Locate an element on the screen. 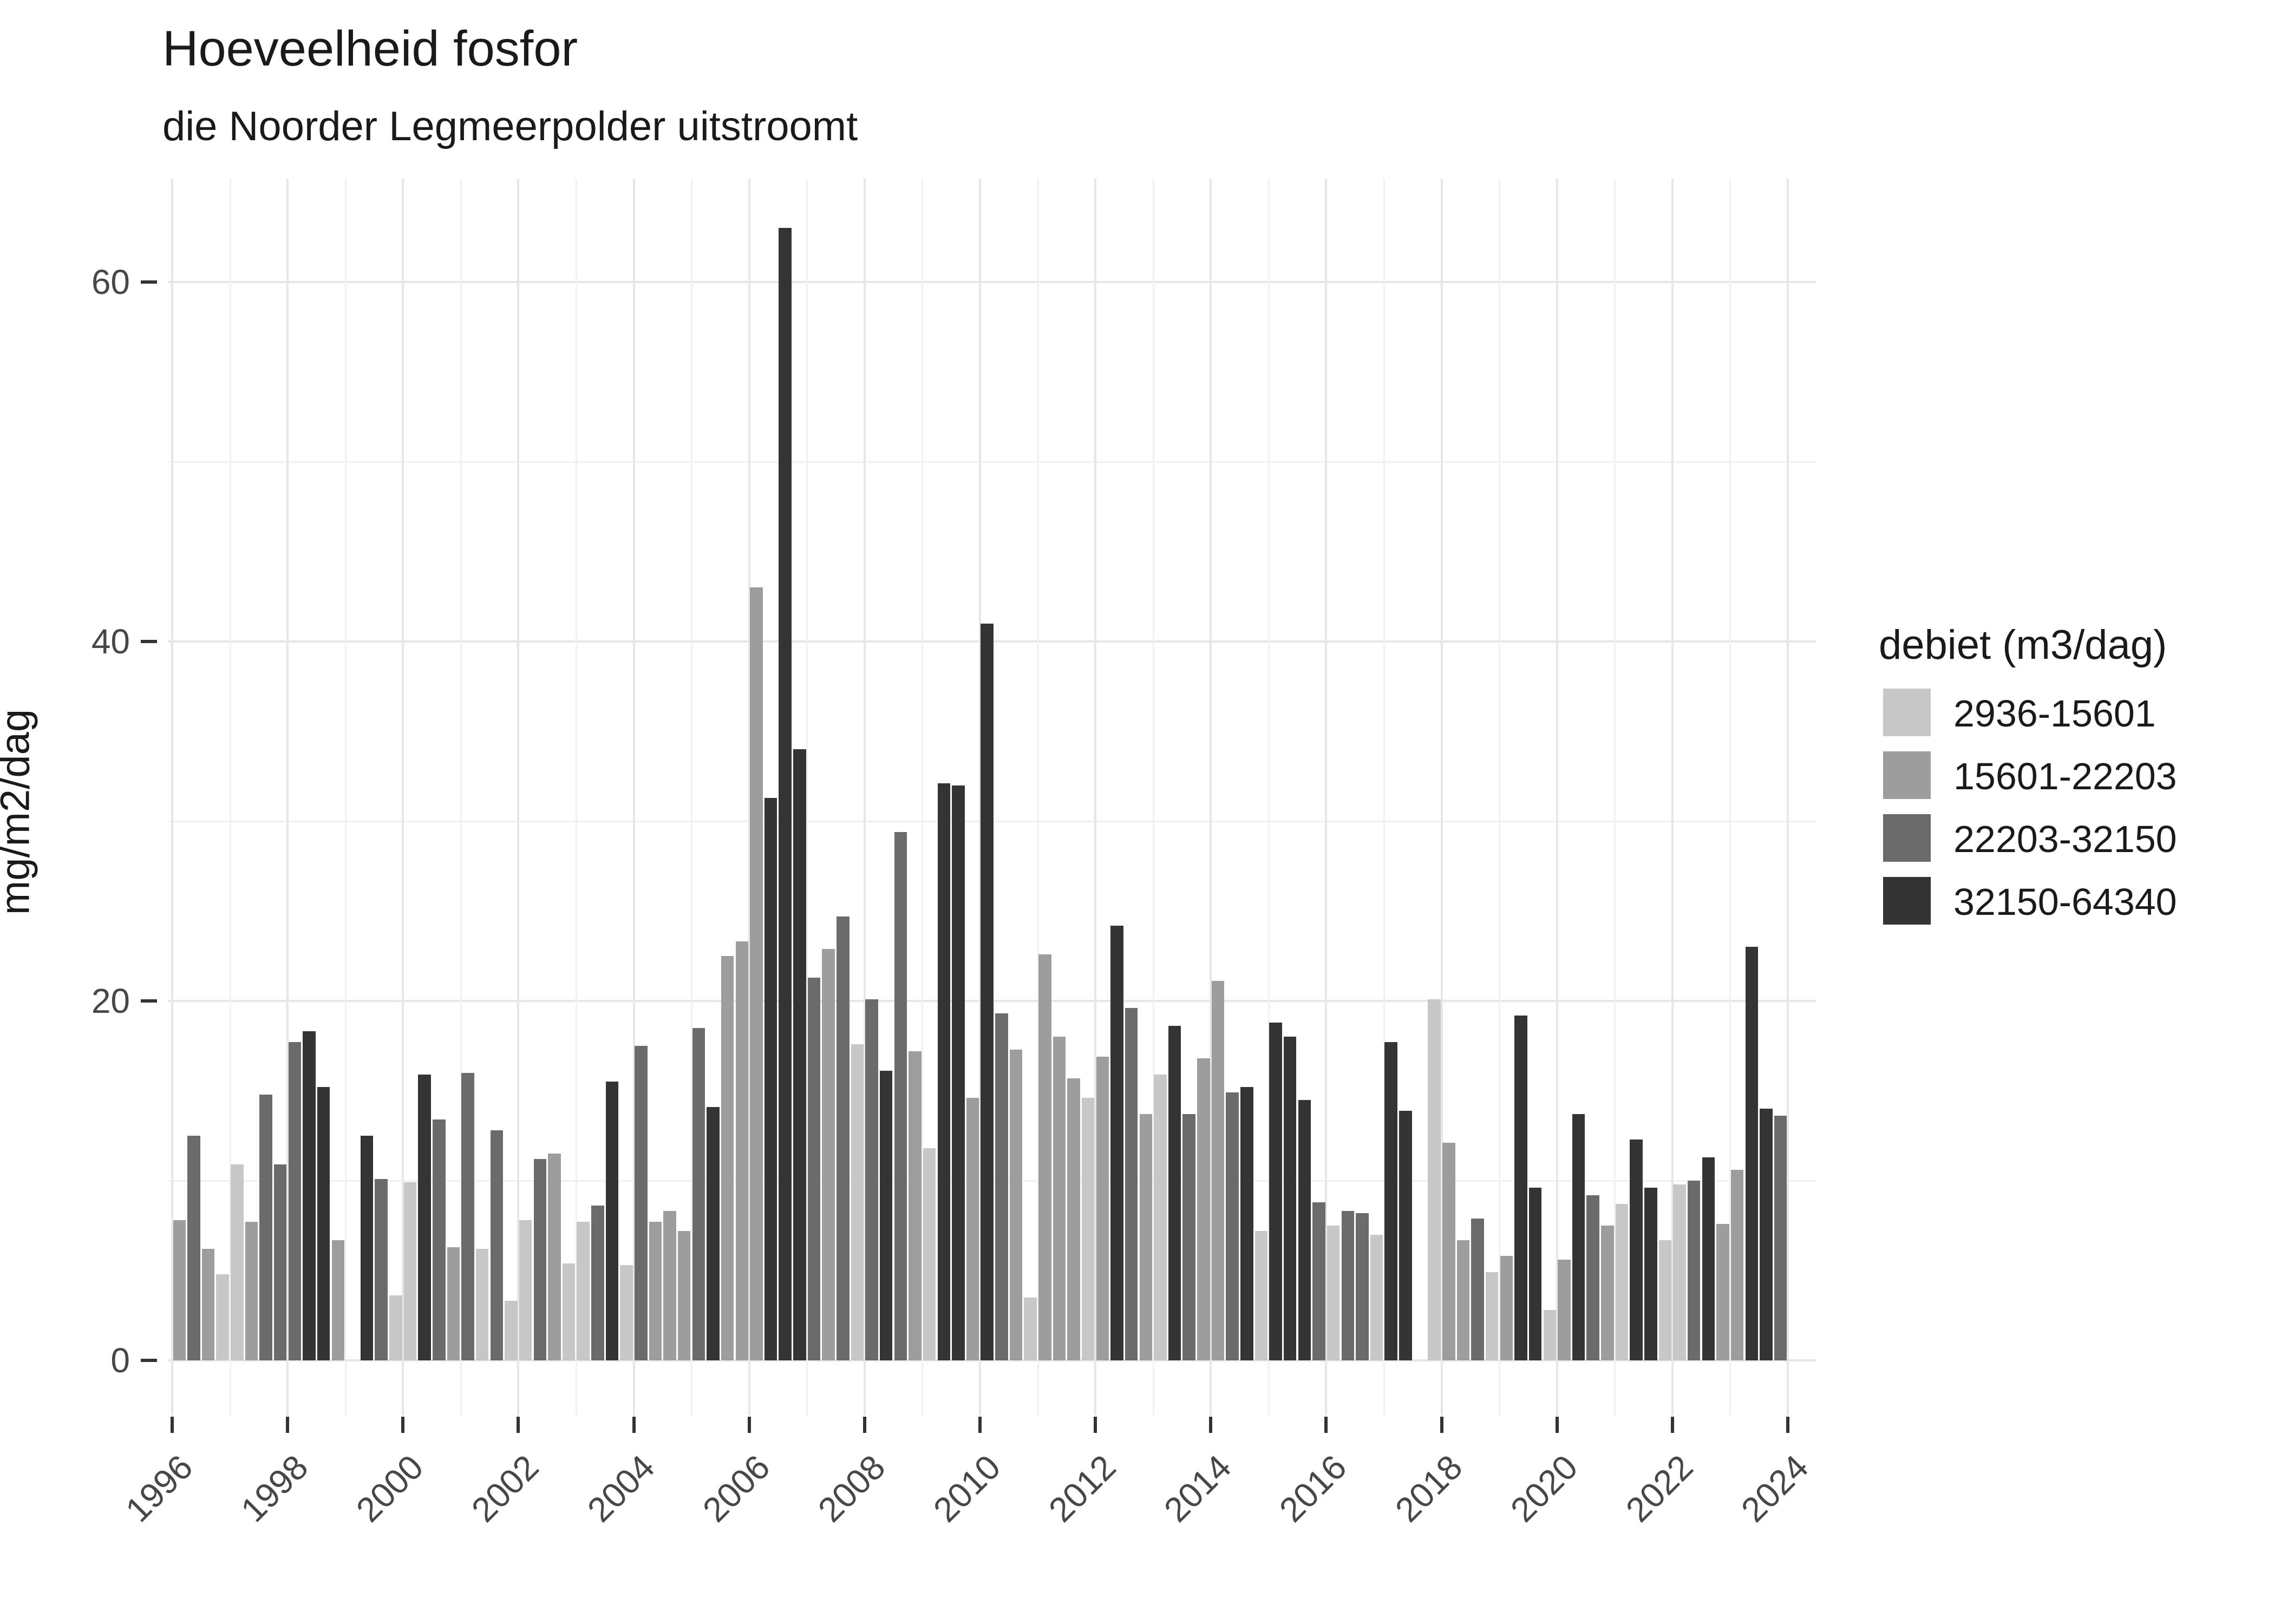 This screenshot has width=2274, height=1624. legend-label: 15601-22203 is located at coordinates (2065, 776).